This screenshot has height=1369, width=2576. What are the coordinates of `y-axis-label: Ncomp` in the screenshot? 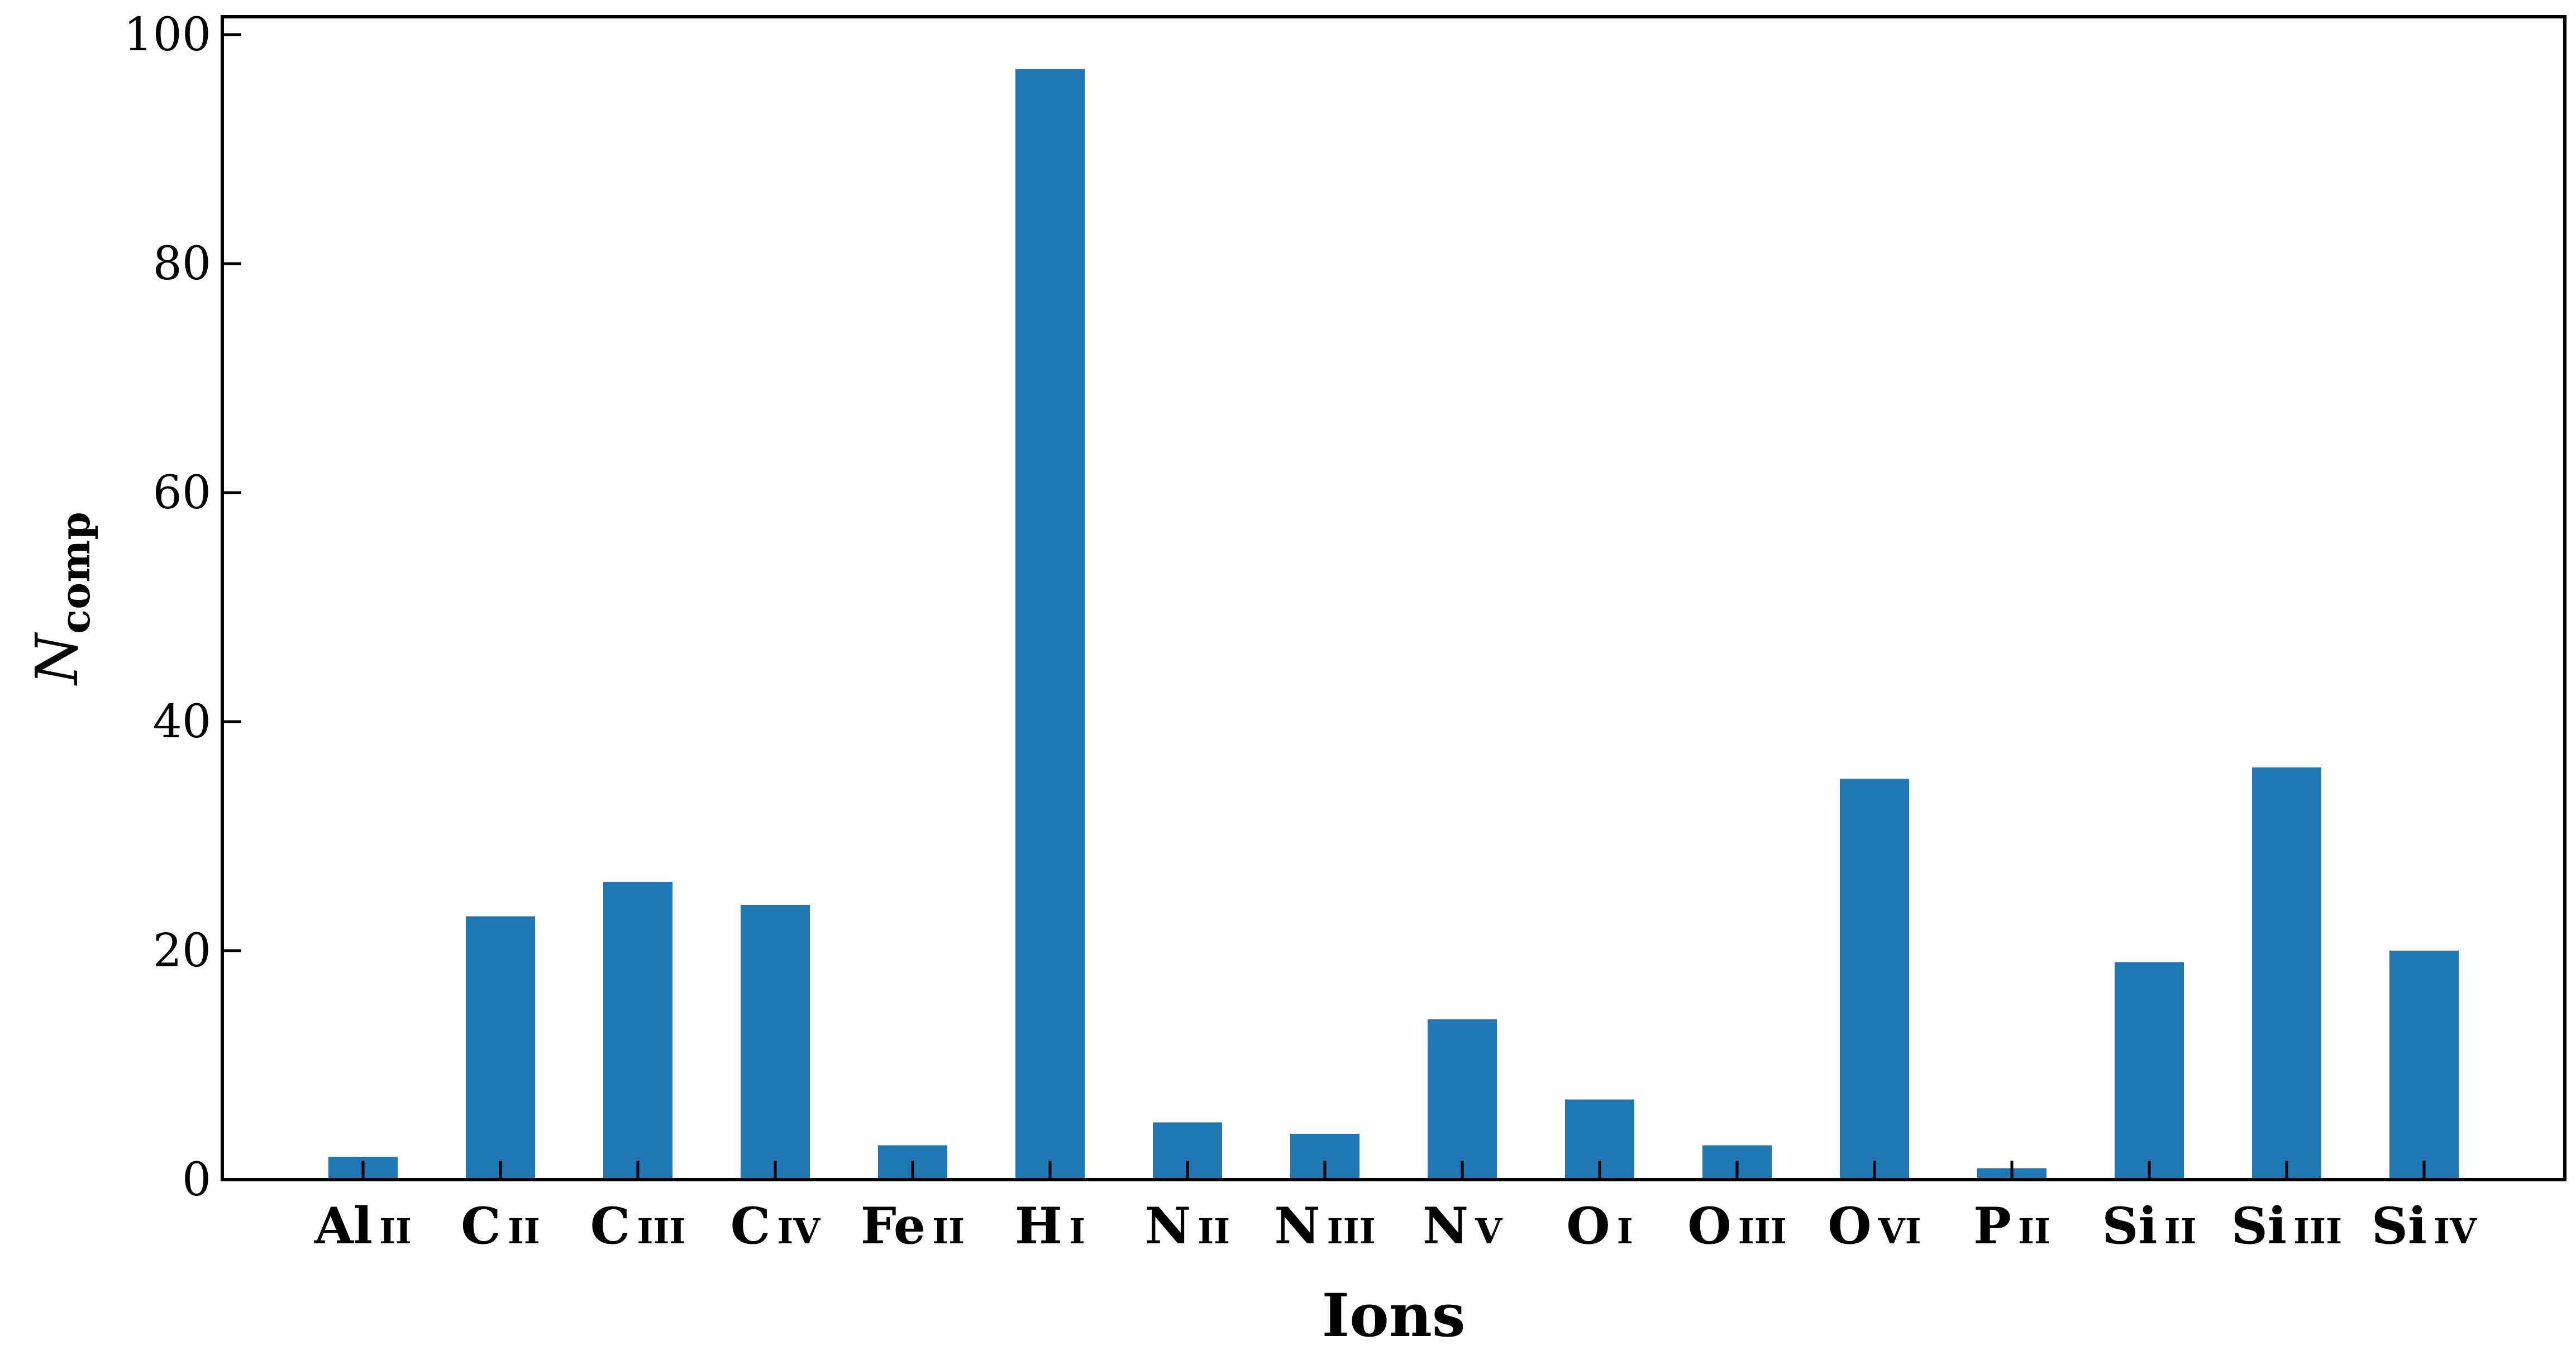 It's located at (61, 599).